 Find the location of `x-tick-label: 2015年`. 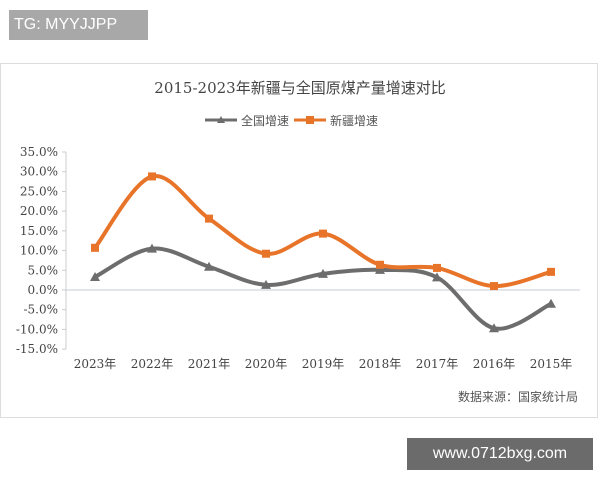

x-tick-label: 2015年 is located at coordinates (551, 364).